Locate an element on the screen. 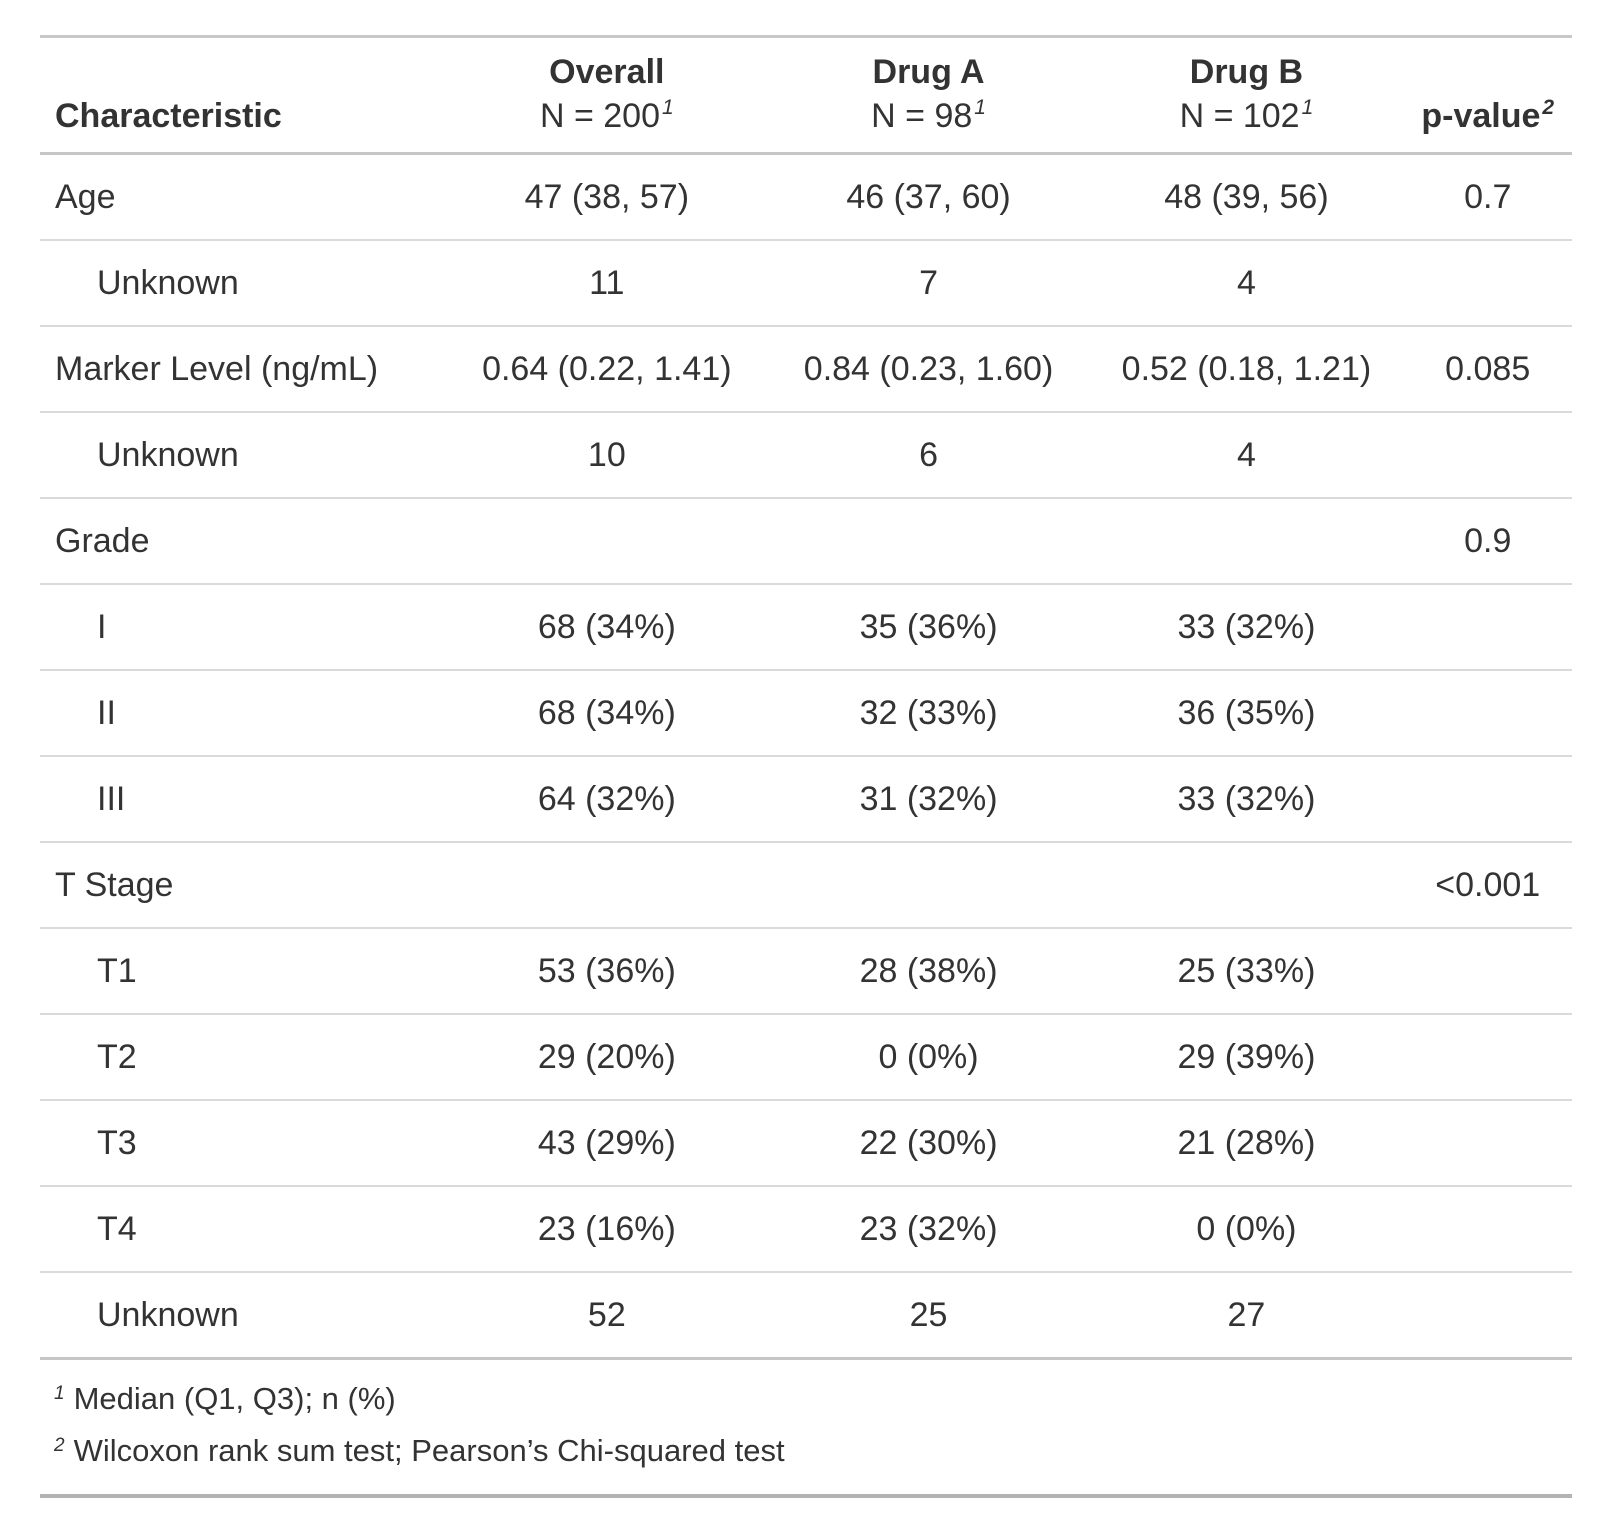  characteristic-cell: Marker Level (ng/mL) is located at coordinates (243, 369).